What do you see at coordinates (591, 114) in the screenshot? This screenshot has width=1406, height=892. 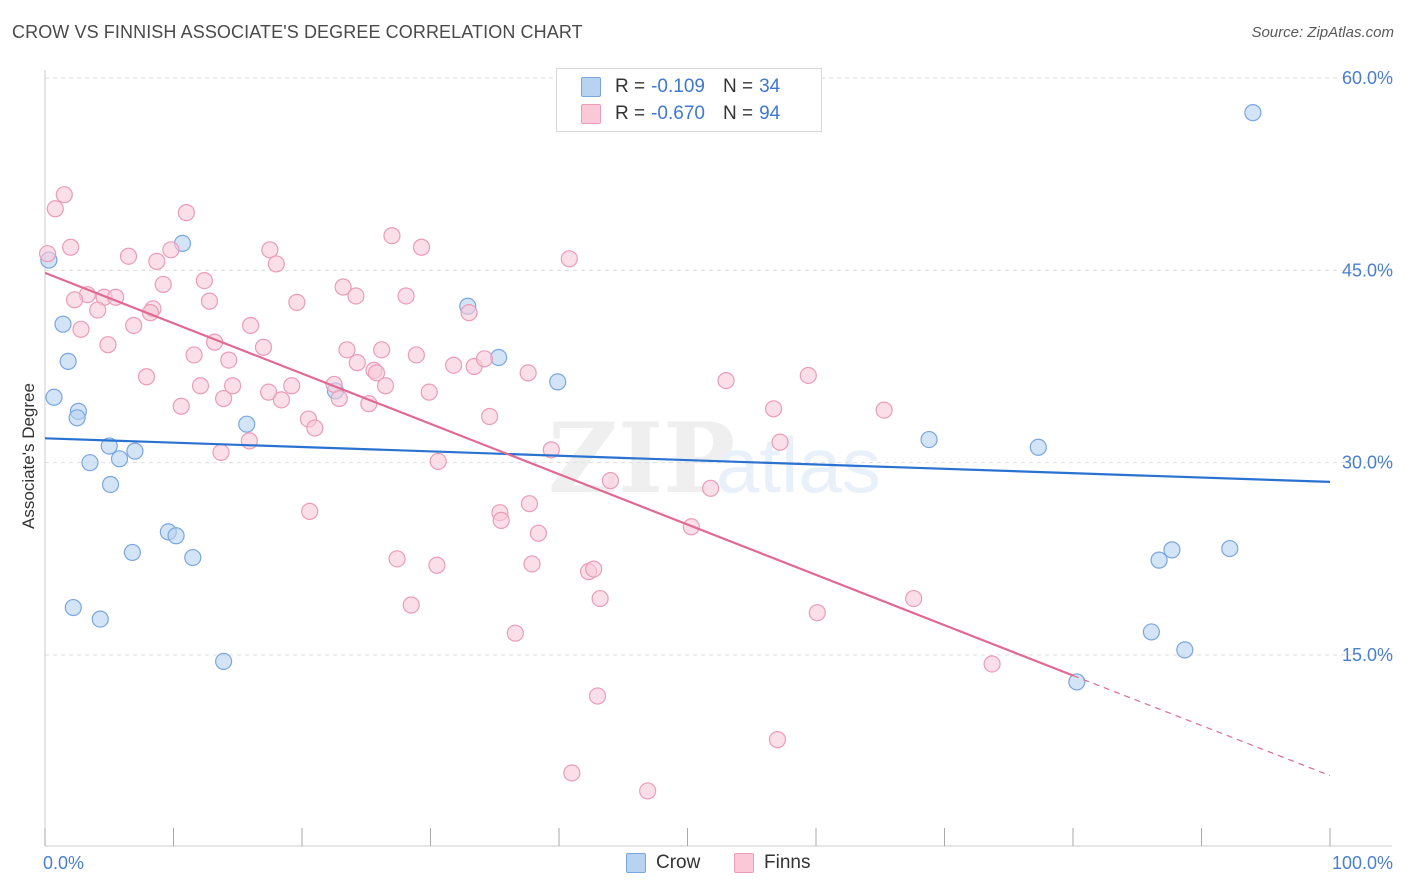 I see `finns-swatch` at bounding box center [591, 114].